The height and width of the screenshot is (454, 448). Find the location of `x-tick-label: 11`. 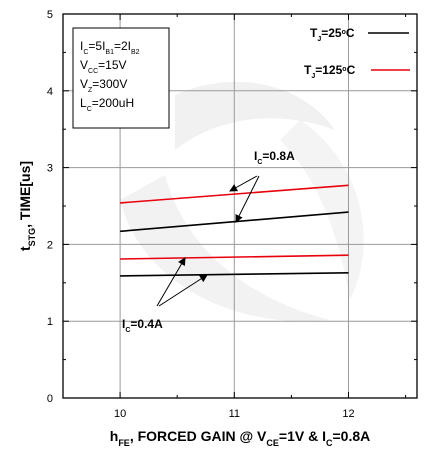

x-tick-label: 11 is located at coordinates (234, 414).